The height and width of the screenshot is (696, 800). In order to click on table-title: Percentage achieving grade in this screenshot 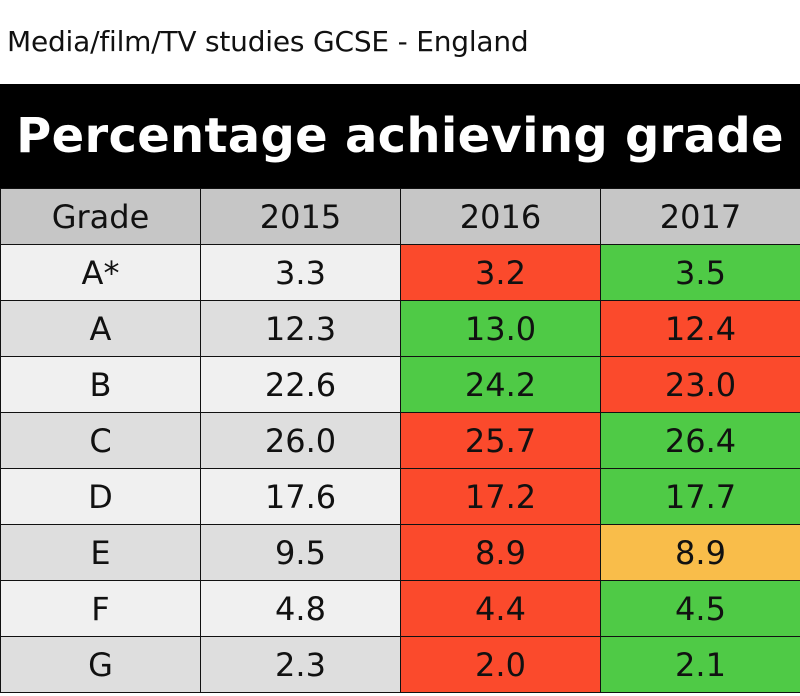, I will do `click(400, 136)`.